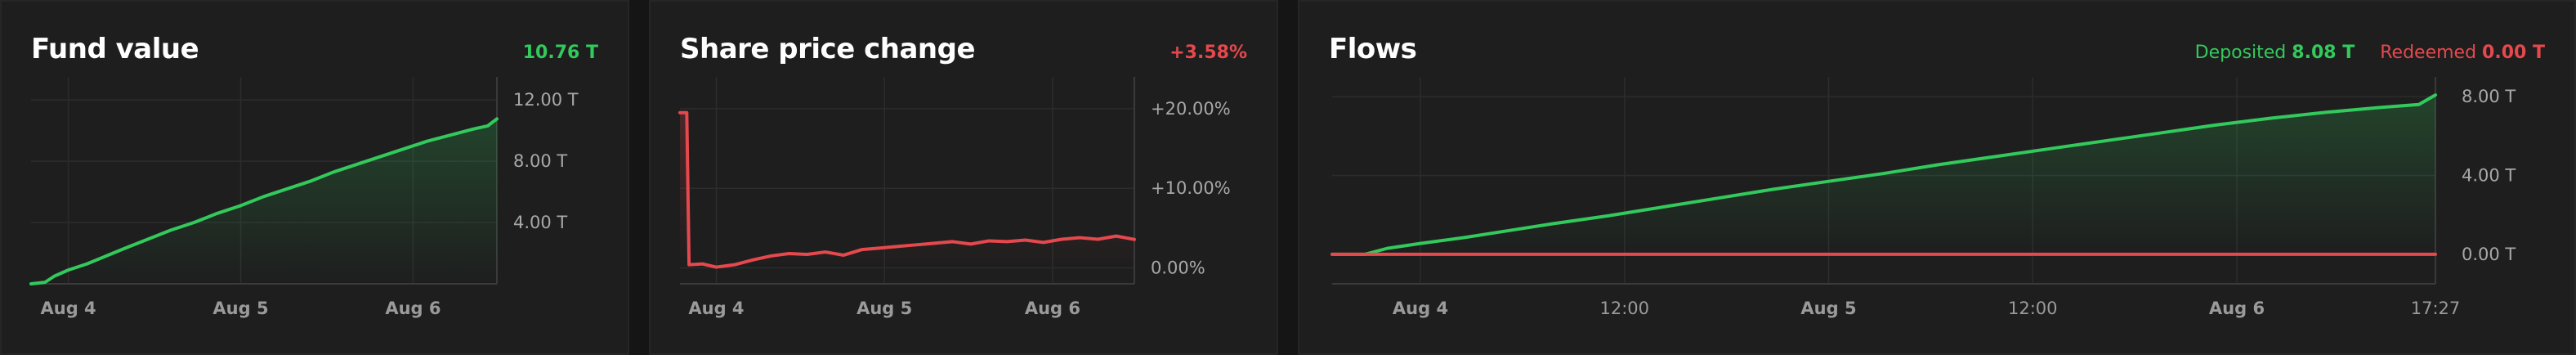 The image size is (2576, 355). What do you see at coordinates (115, 49) in the screenshot?
I see `panel-title: Fund value` at bounding box center [115, 49].